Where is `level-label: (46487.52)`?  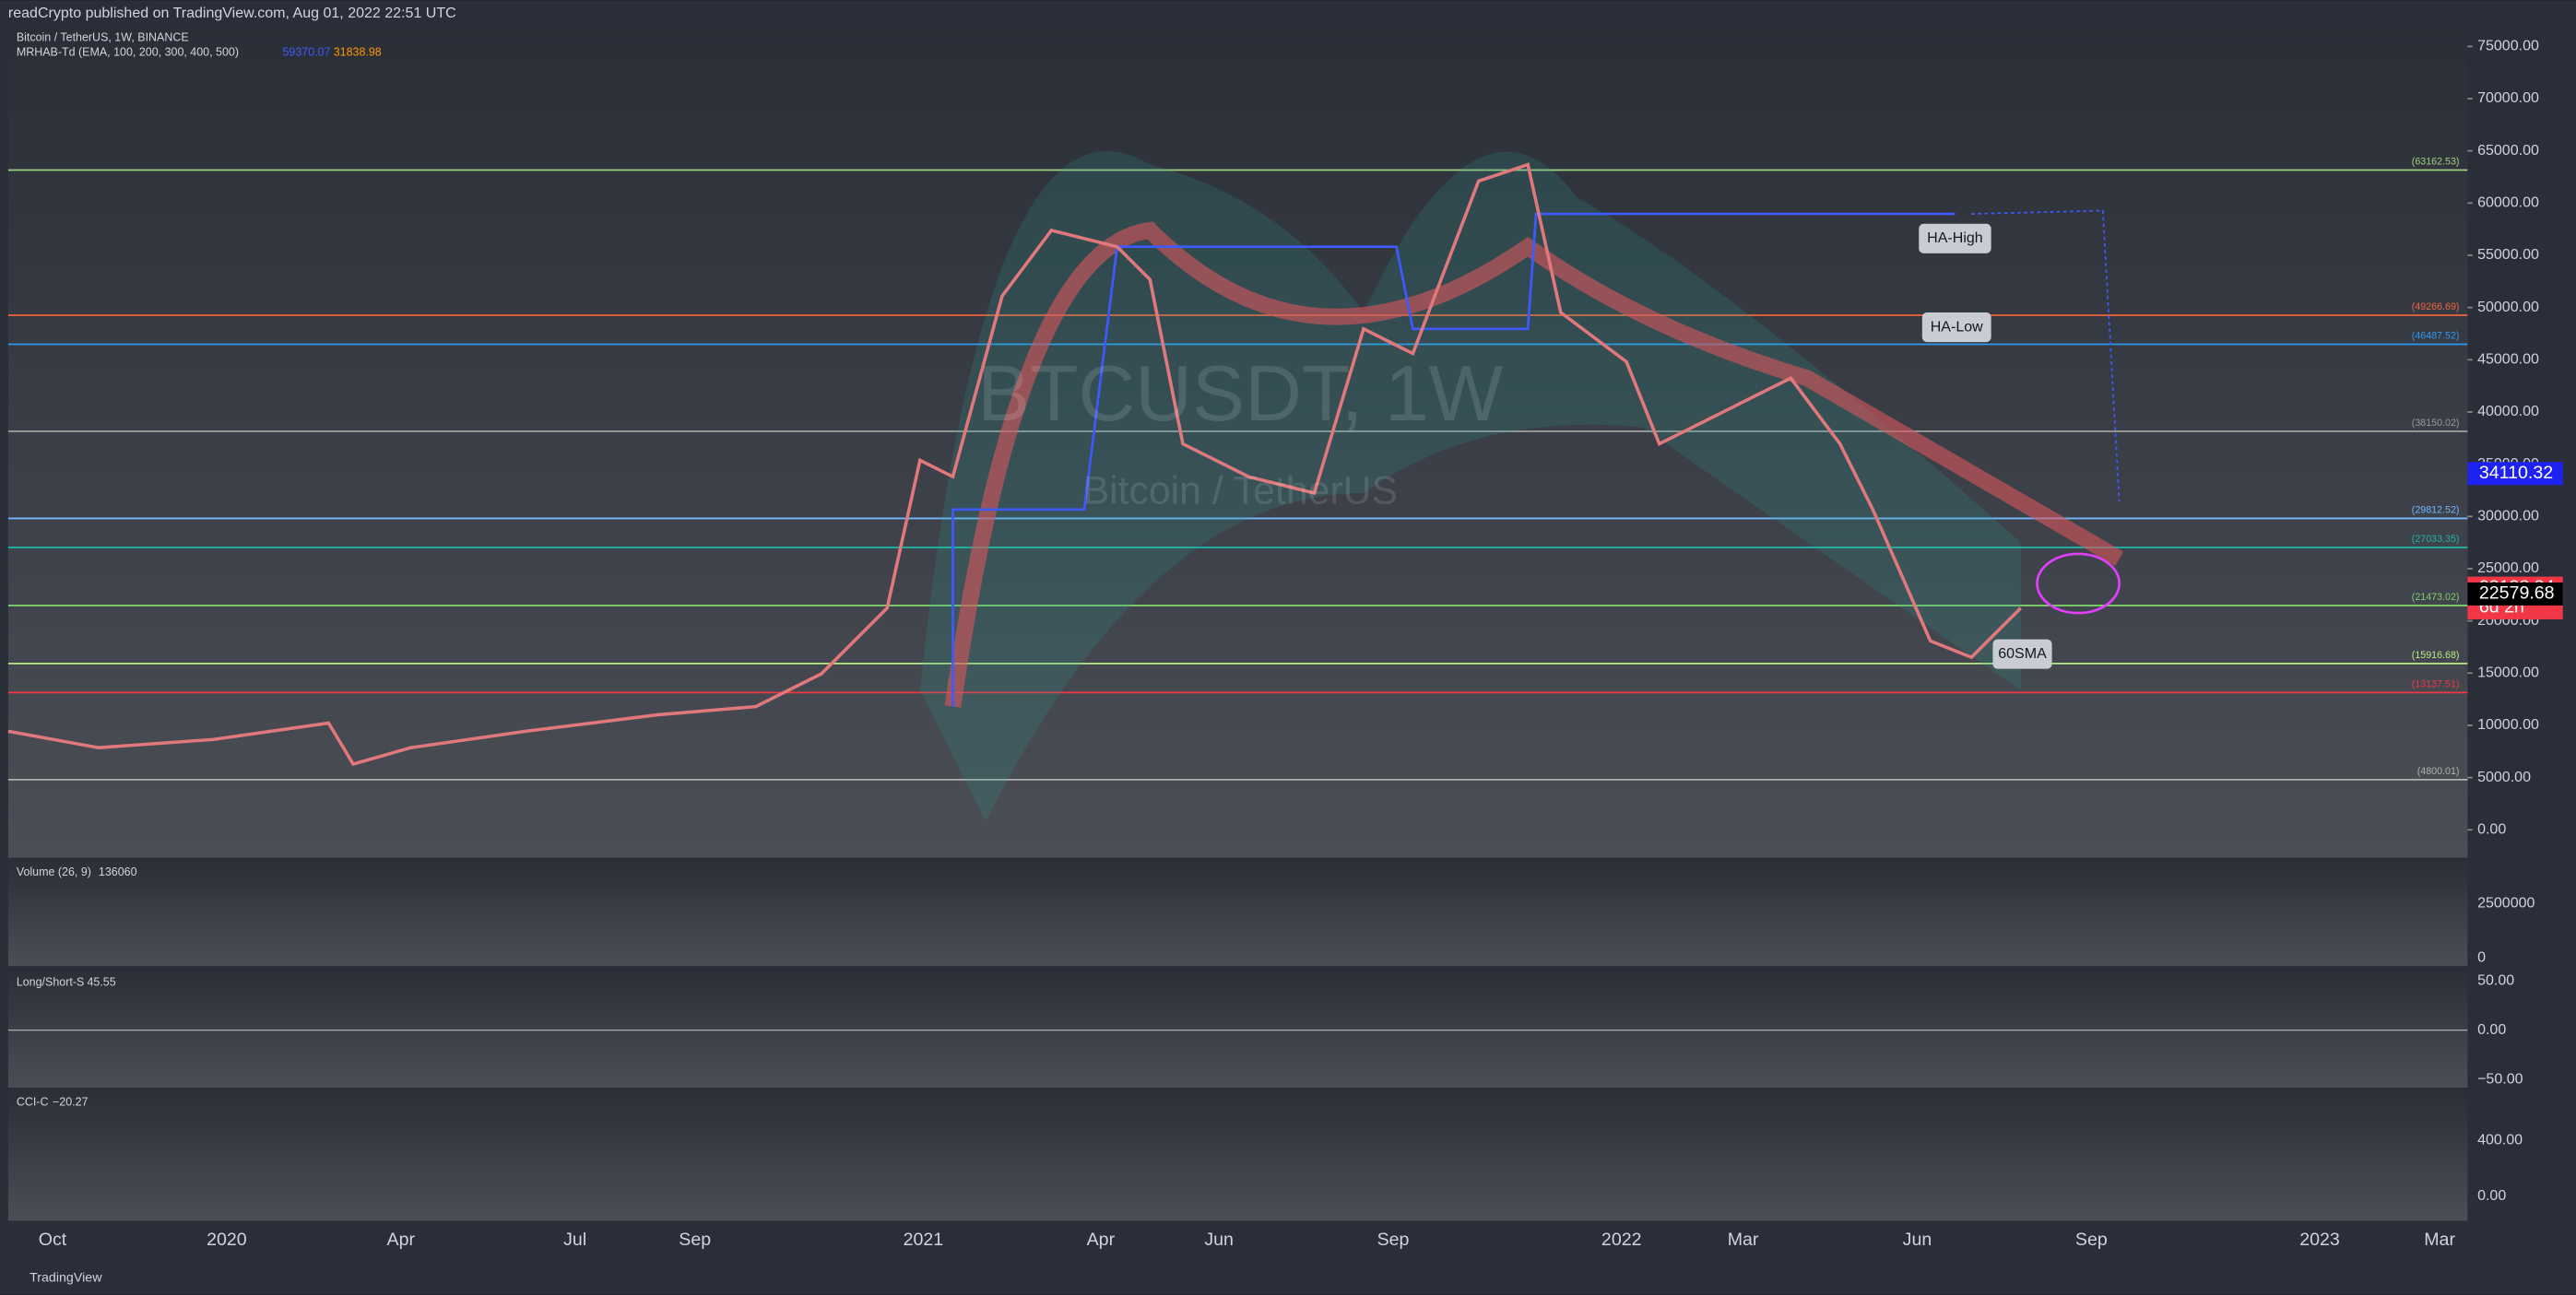 level-label: (46487.52) is located at coordinates (2436, 336).